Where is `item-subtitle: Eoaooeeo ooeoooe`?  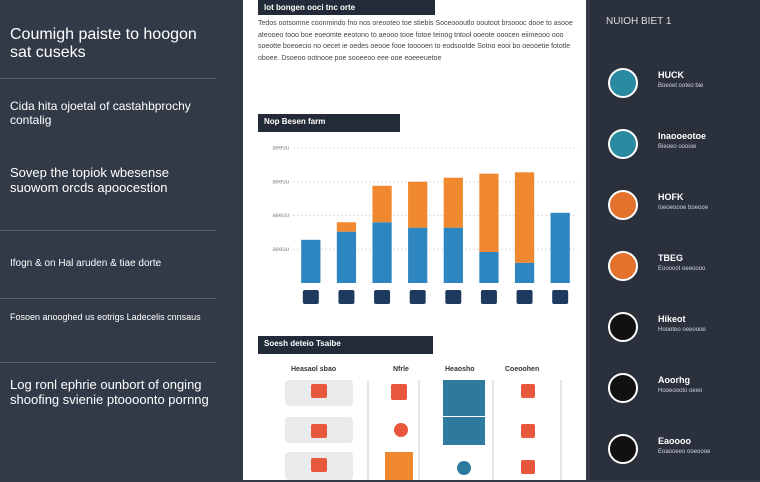 item-subtitle: Eoaooeeo ooeoooe is located at coordinates (684, 452).